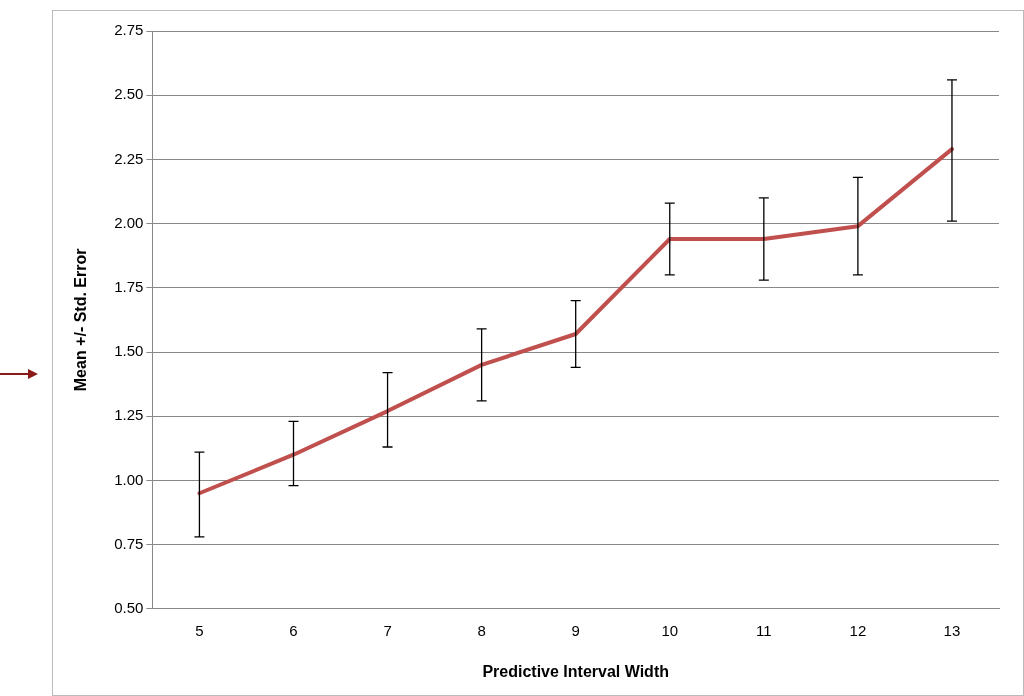 This screenshot has height=696, width=1024. Describe the element at coordinates (129, 222) in the screenshot. I see `y-tick-label: 2.00` at that location.